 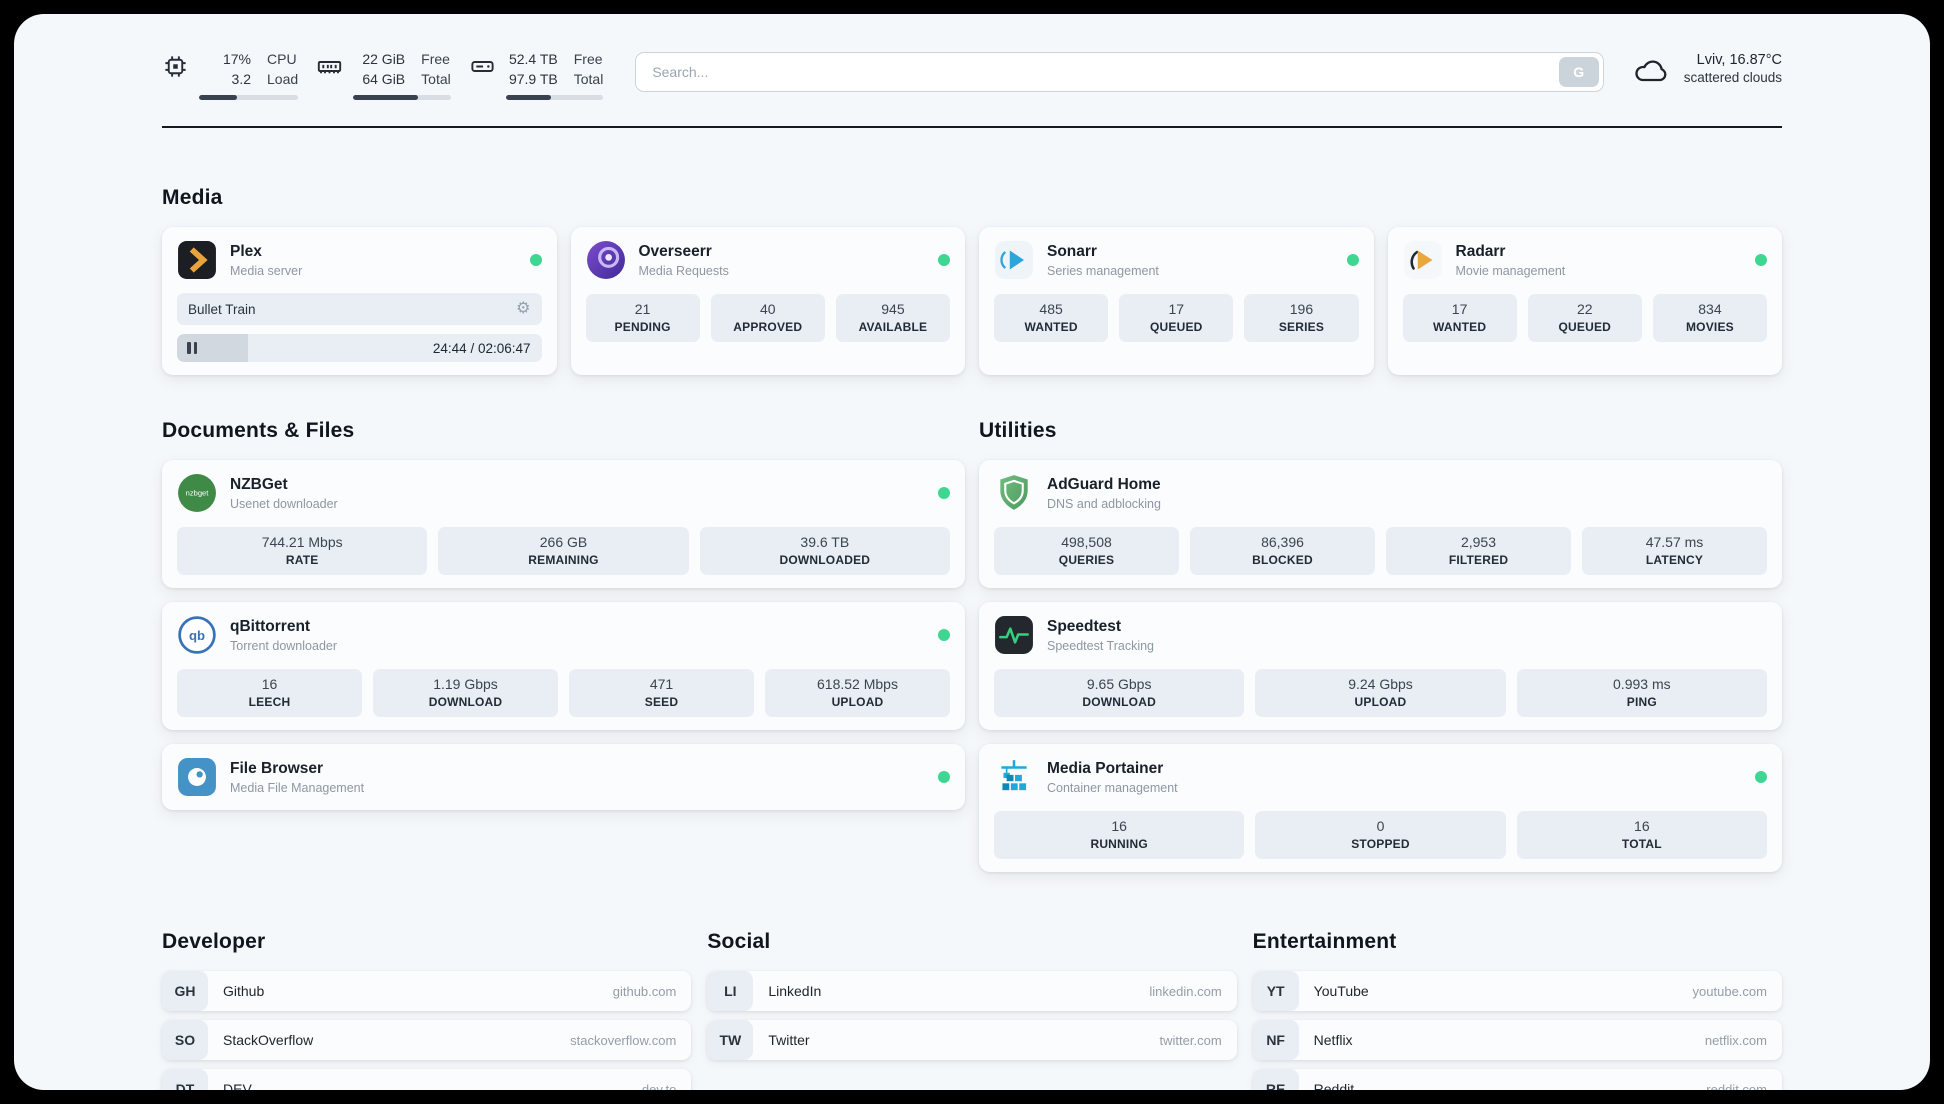 What do you see at coordinates (523, 309) in the screenshot?
I see `gear-icon: ⚙` at bounding box center [523, 309].